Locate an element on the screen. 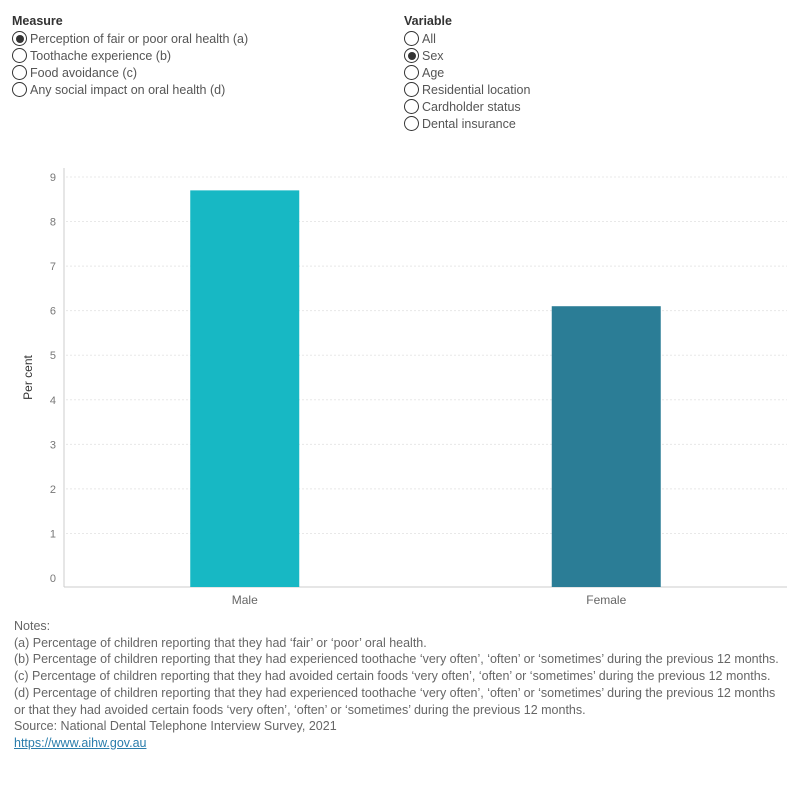 This screenshot has height=800, width=800. y-tick-label: 8 is located at coordinates (53, 223).